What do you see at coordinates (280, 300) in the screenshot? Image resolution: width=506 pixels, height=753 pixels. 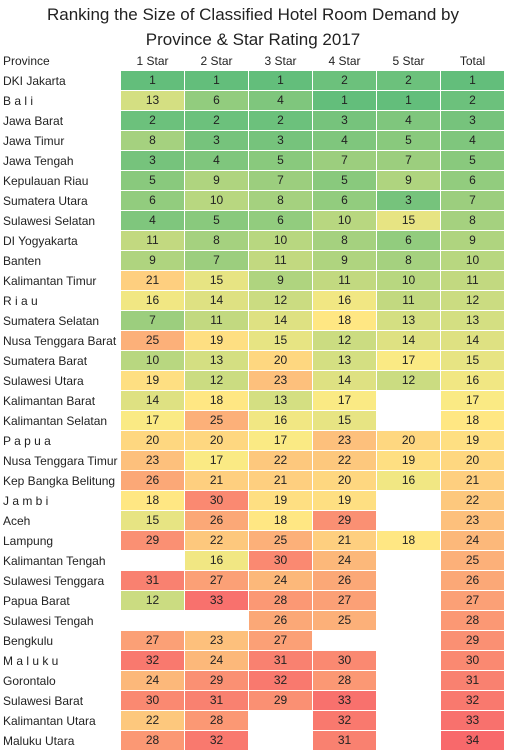 I see `rank-cell-3-star: 12` at bounding box center [280, 300].